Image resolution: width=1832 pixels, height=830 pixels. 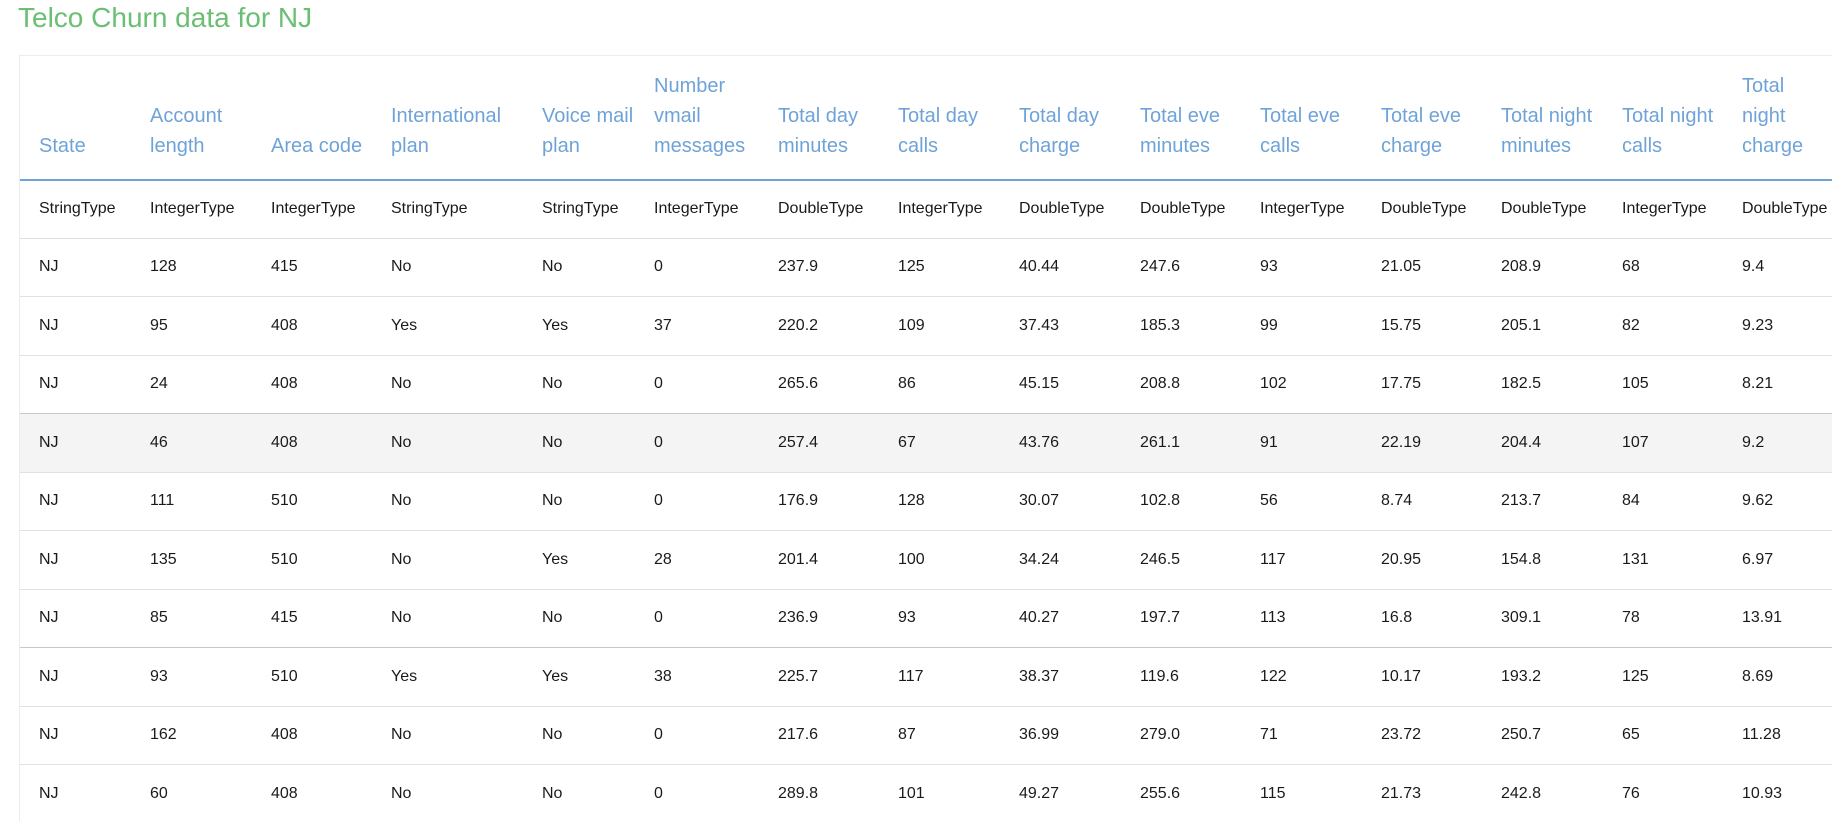 What do you see at coordinates (939, 118) in the screenshot?
I see `column-header-total-day-calls: Total day calls` at bounding box center [939, 118].